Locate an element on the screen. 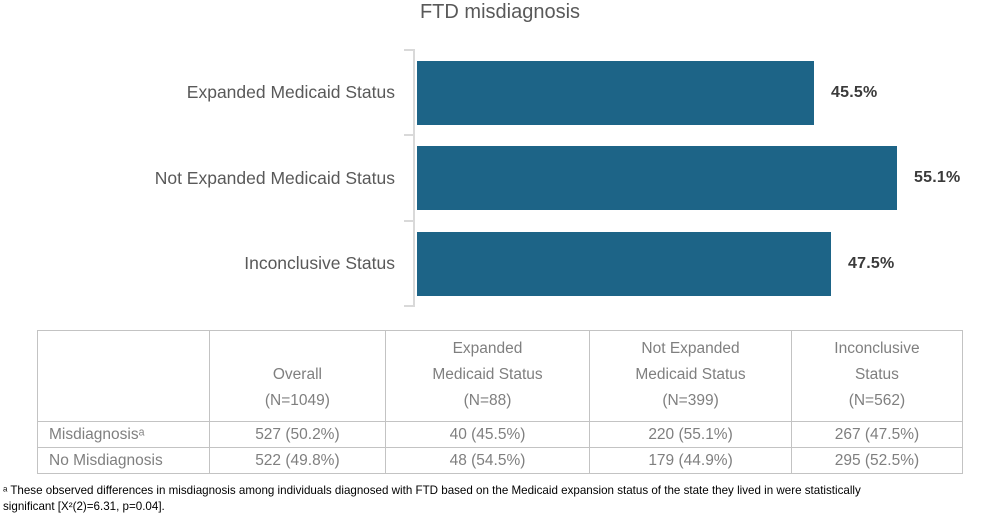  category-label: Expanded Medicaid Status is located at coordinates (290, 92).